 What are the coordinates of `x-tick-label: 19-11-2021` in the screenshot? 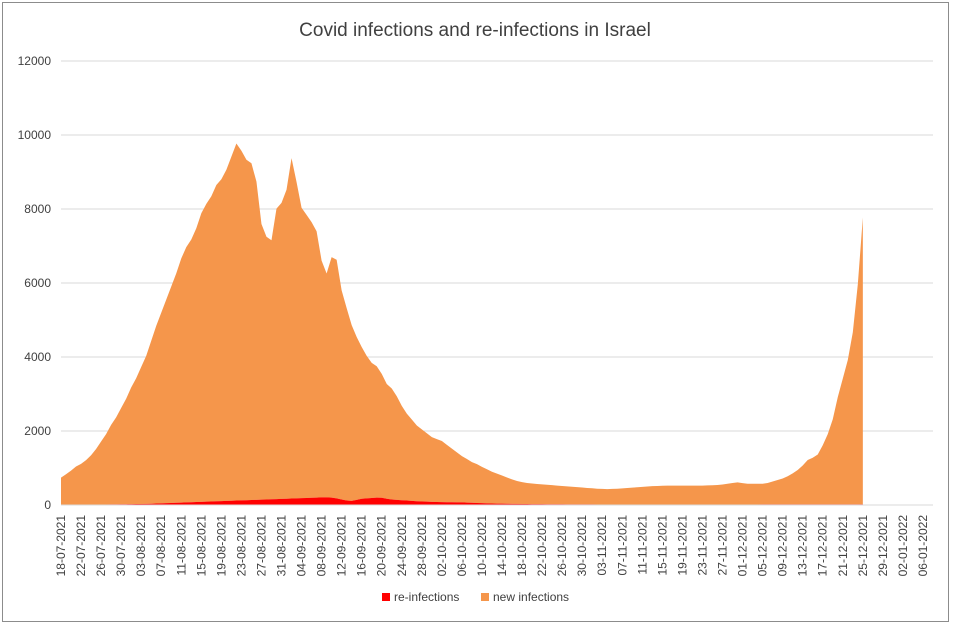 It's located at (682, 545).